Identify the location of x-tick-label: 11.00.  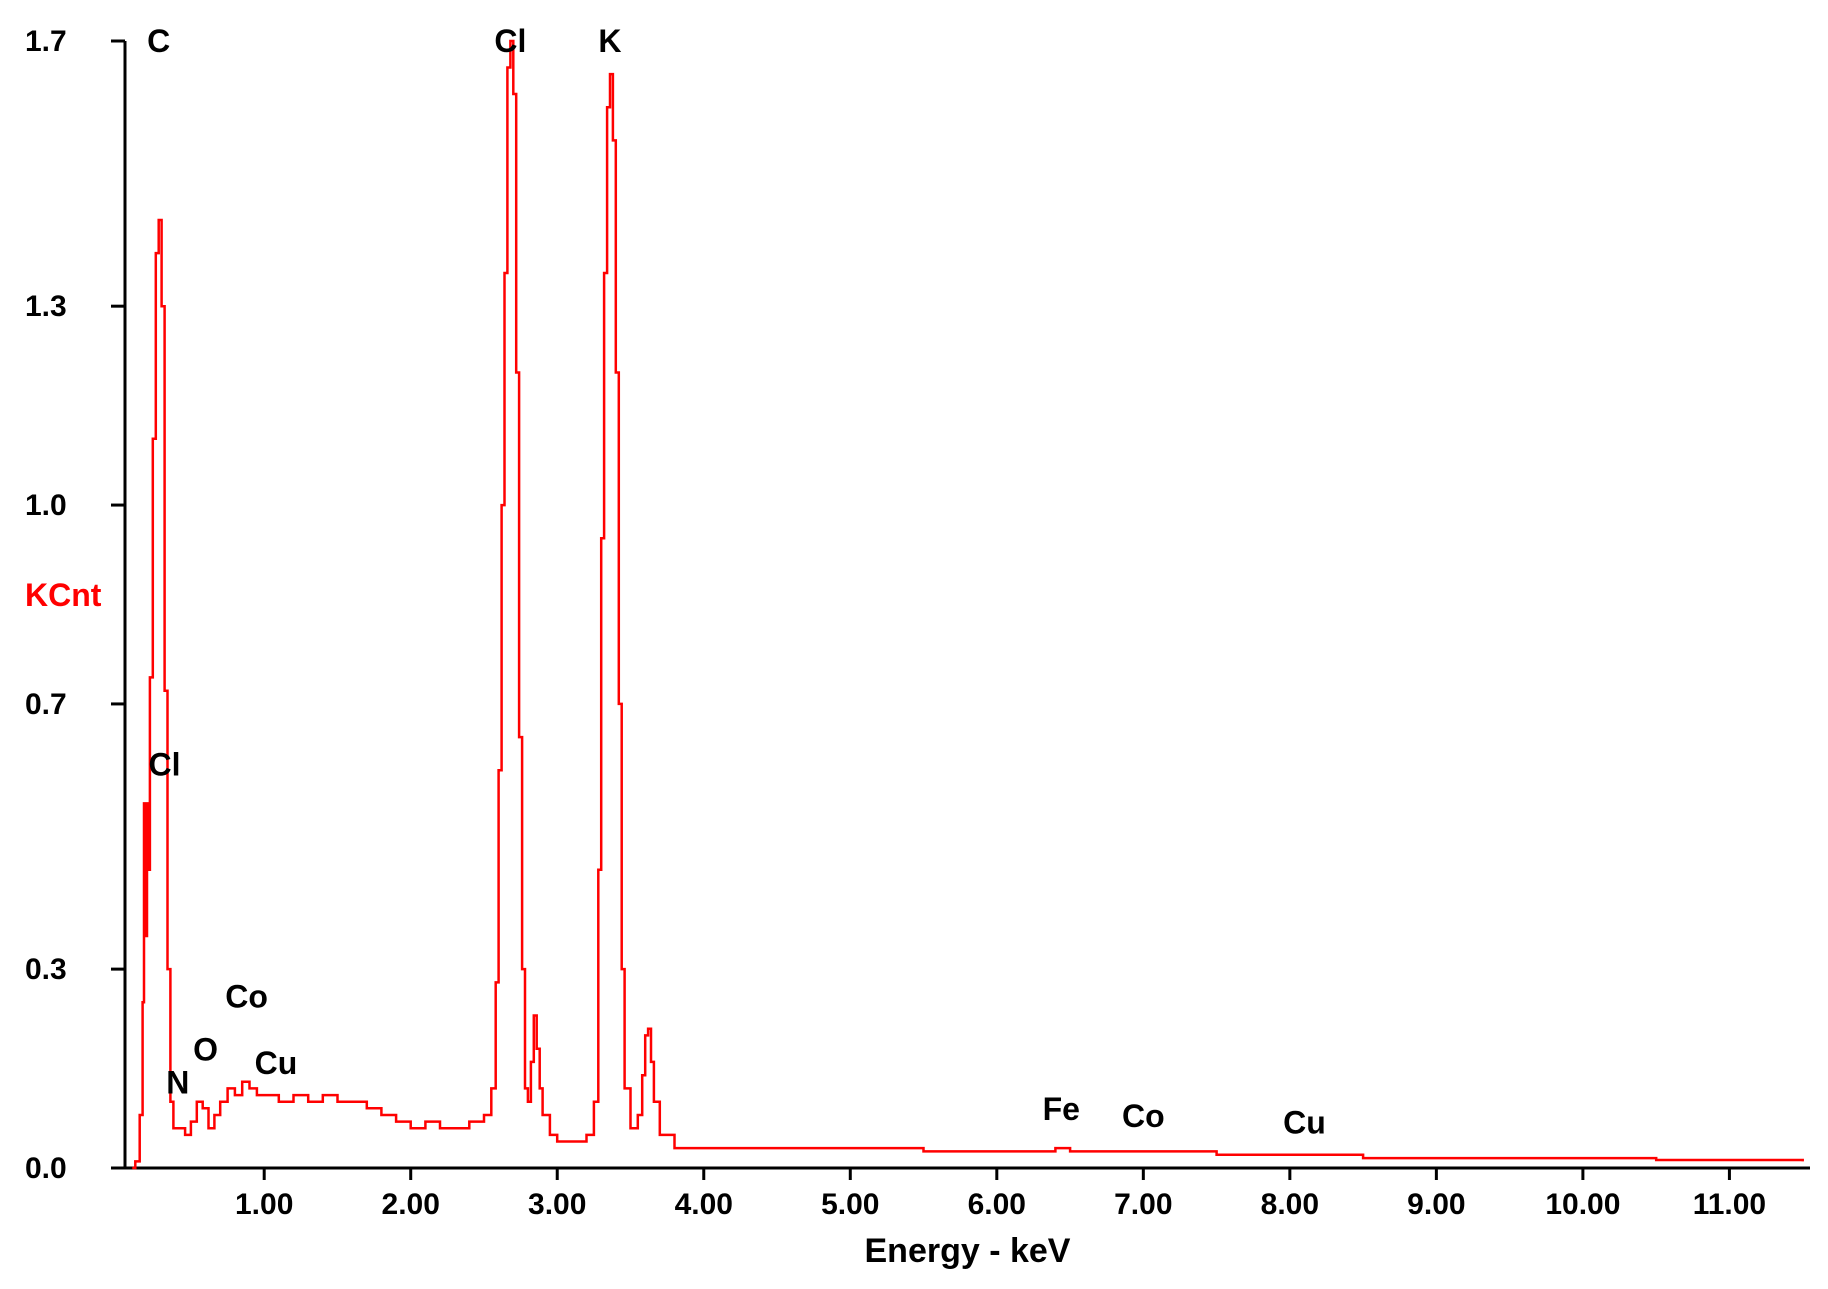
(1729, 1204).